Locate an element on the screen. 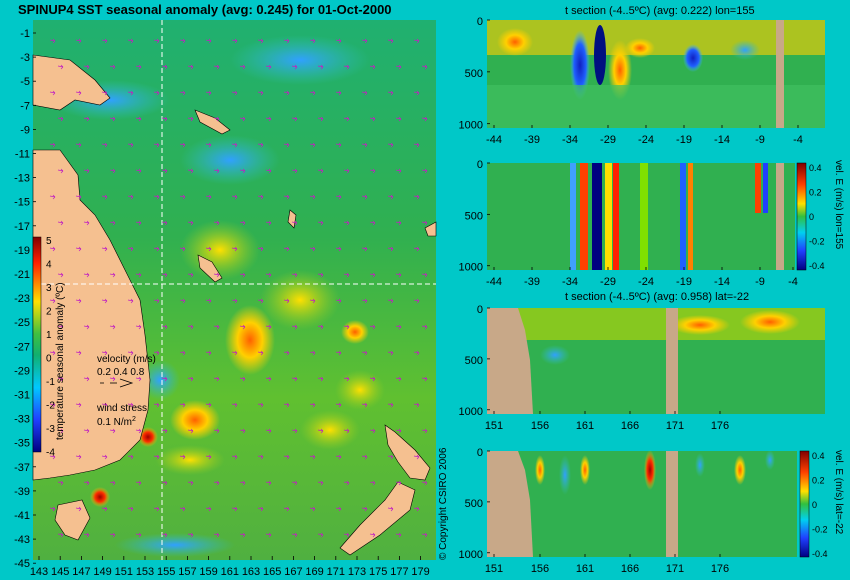 Image resolution: width=850 pixels, height=580 pixels. lat-tick-label: -1 is located at coordinates (25, 34).